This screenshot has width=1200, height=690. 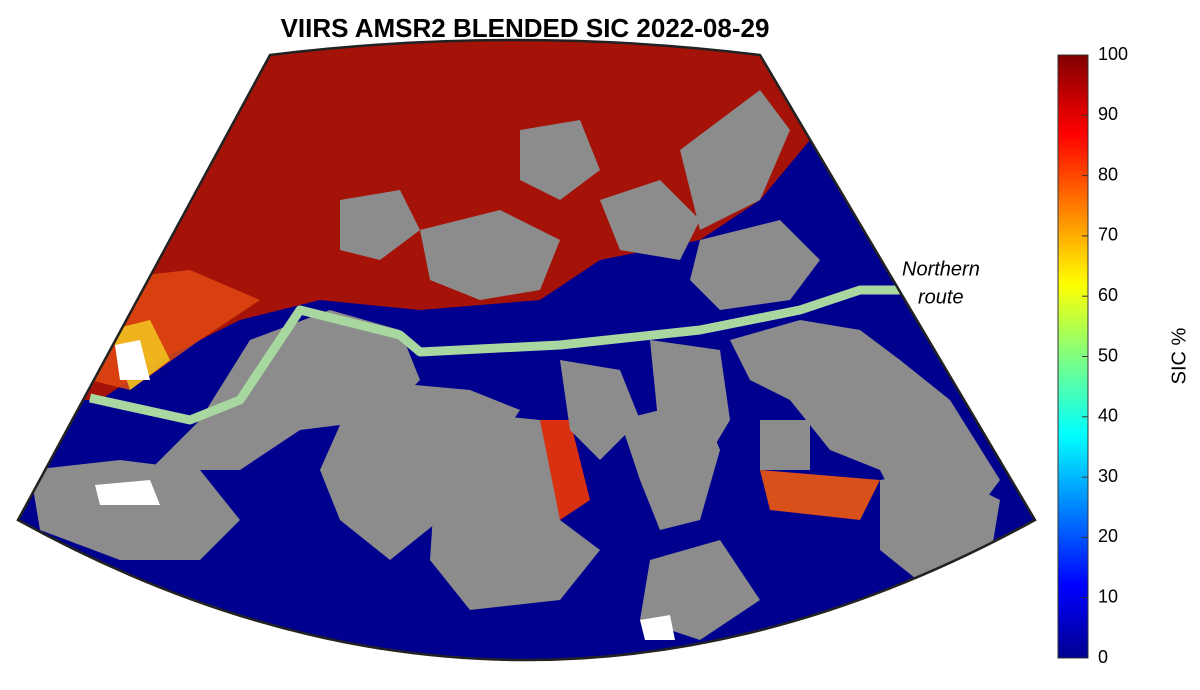 What do you see at coordinates (941, 269) in the screenshot?
I see `route-label: Northern` at bounding box center [941, 269].